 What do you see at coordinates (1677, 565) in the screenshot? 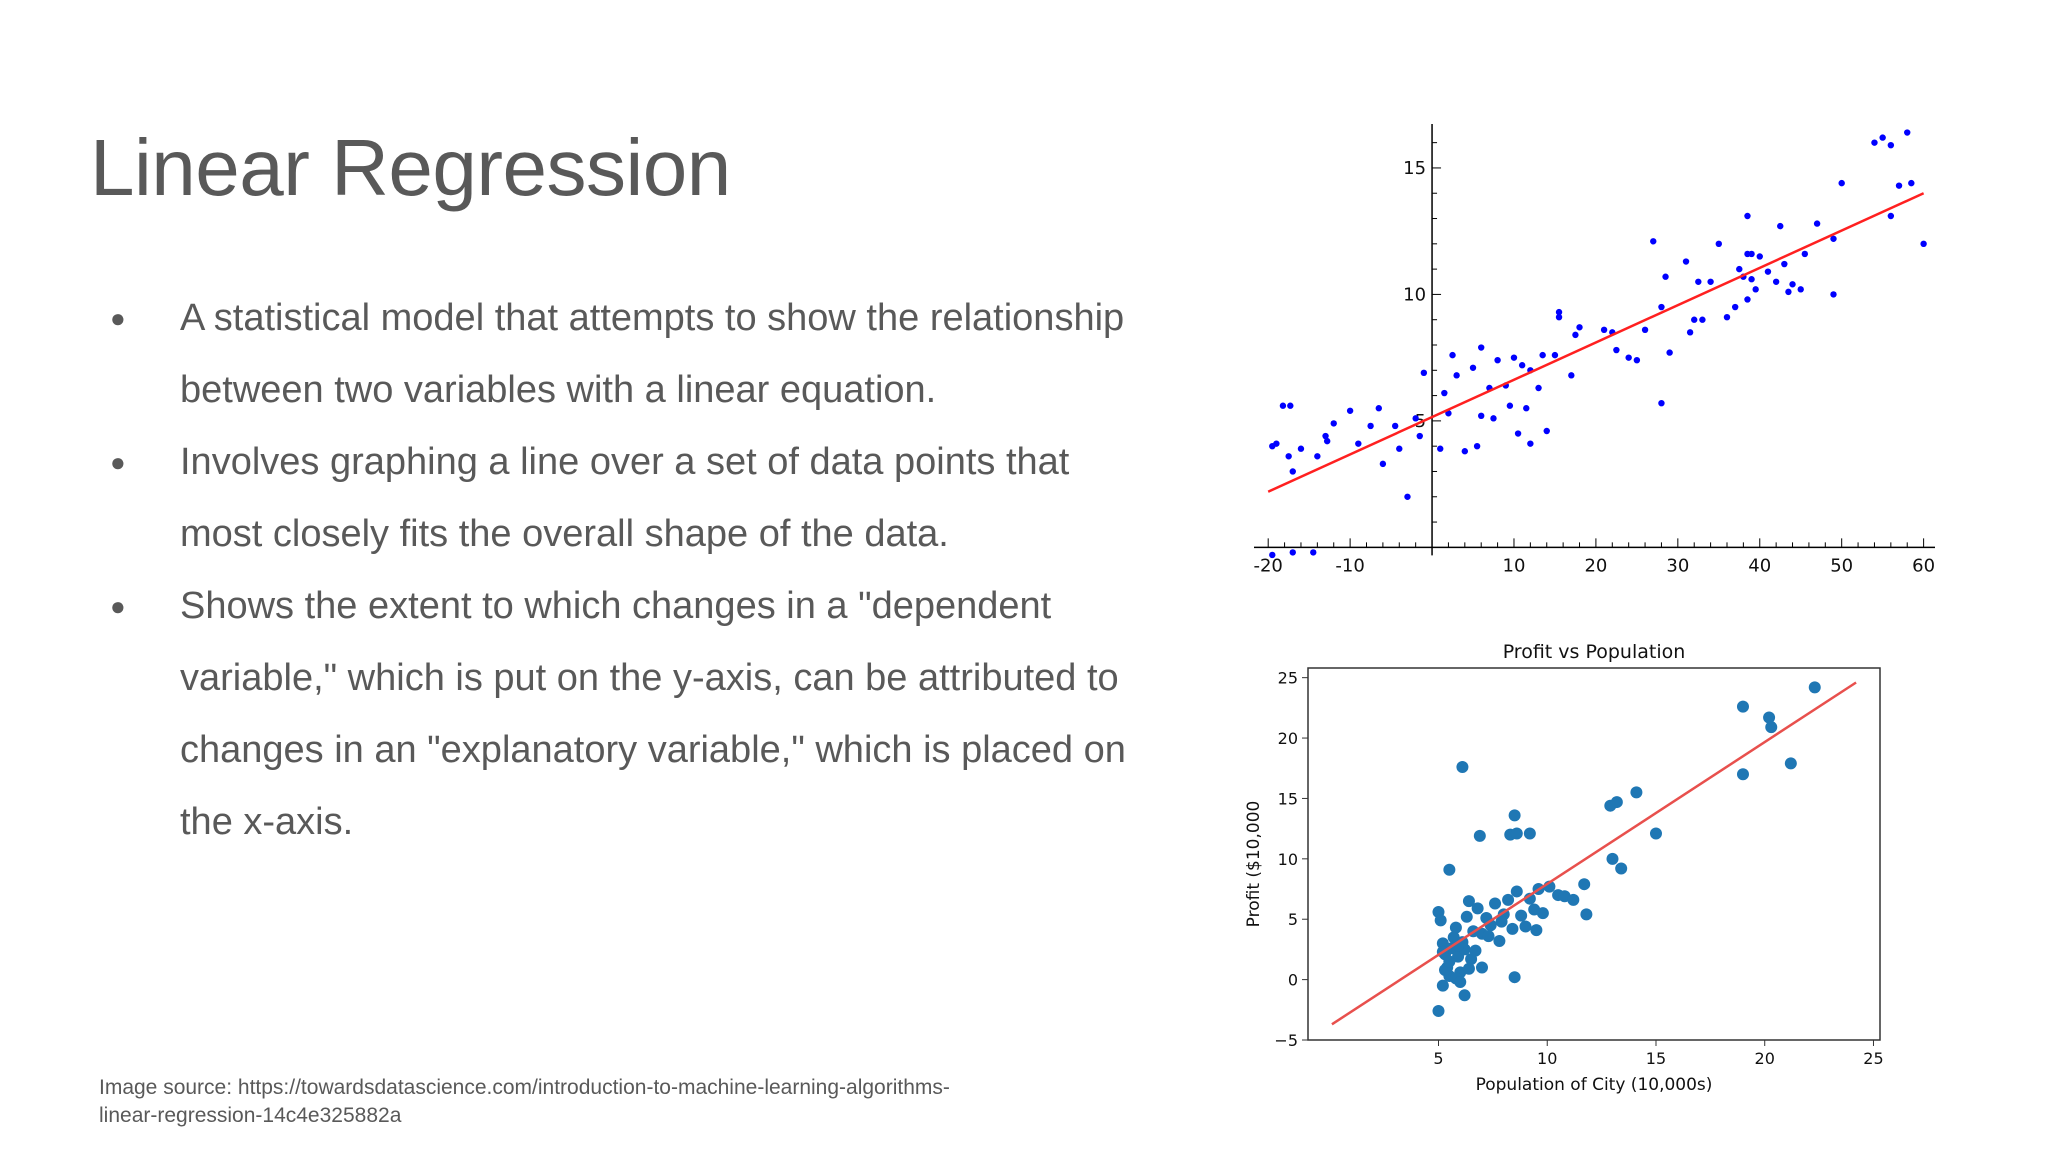
I see `x-tick-label: 30` at bounding box center [1677, 565].